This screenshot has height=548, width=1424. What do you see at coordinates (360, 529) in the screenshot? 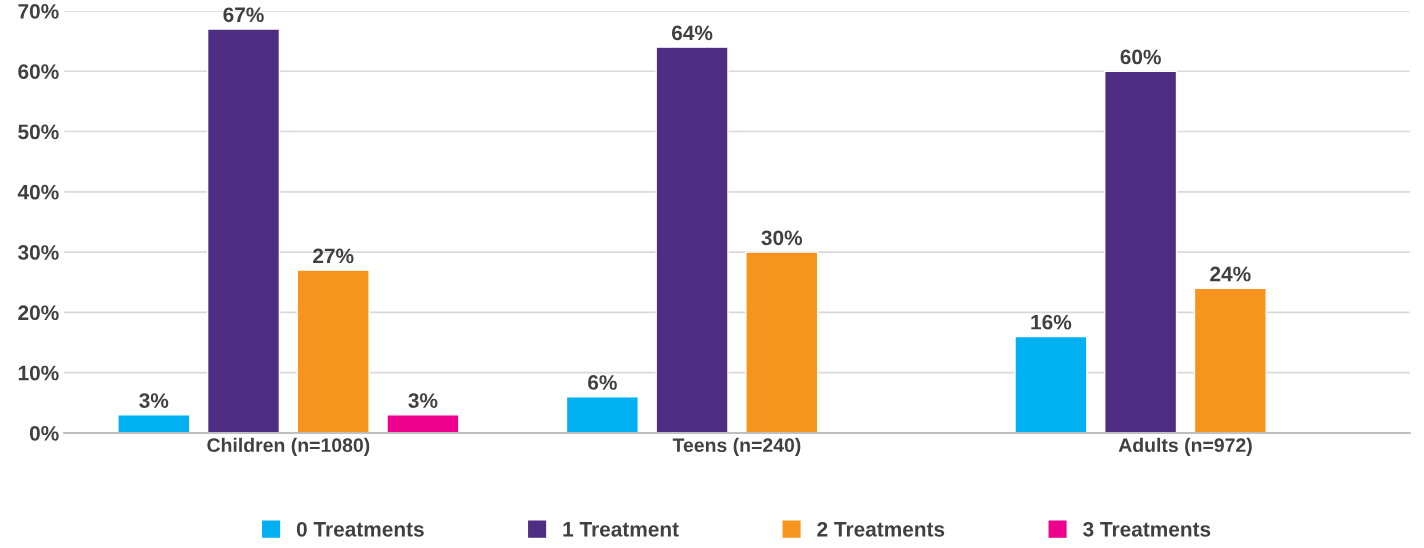
I see `legend-label: 0 Treatments` at bounding box center [360, 529].